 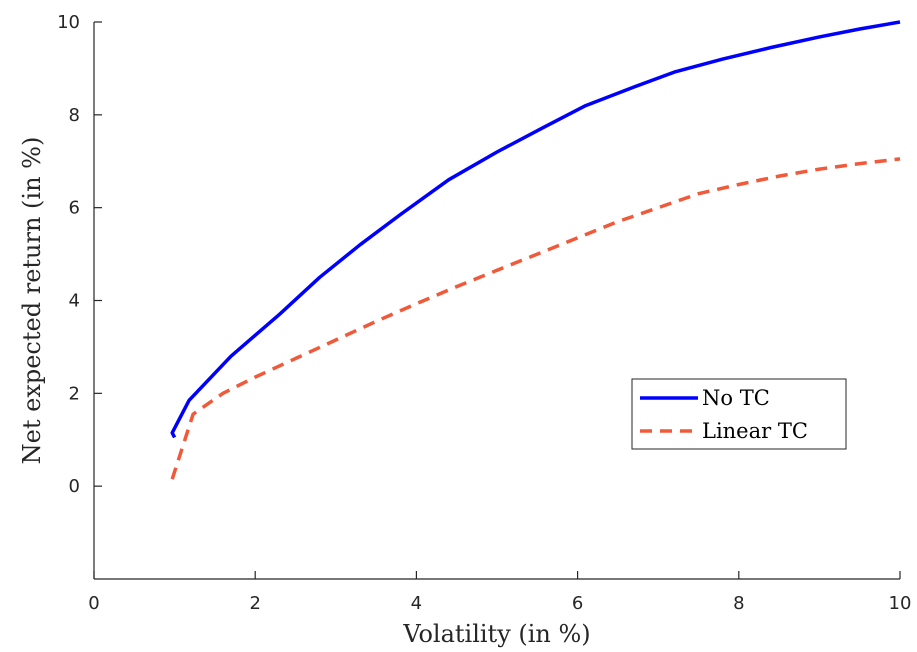 What do you see at coordinates (93, 603) in the screenshot?
I see `x-tick-label: 0` at bounding box center [93, 603].